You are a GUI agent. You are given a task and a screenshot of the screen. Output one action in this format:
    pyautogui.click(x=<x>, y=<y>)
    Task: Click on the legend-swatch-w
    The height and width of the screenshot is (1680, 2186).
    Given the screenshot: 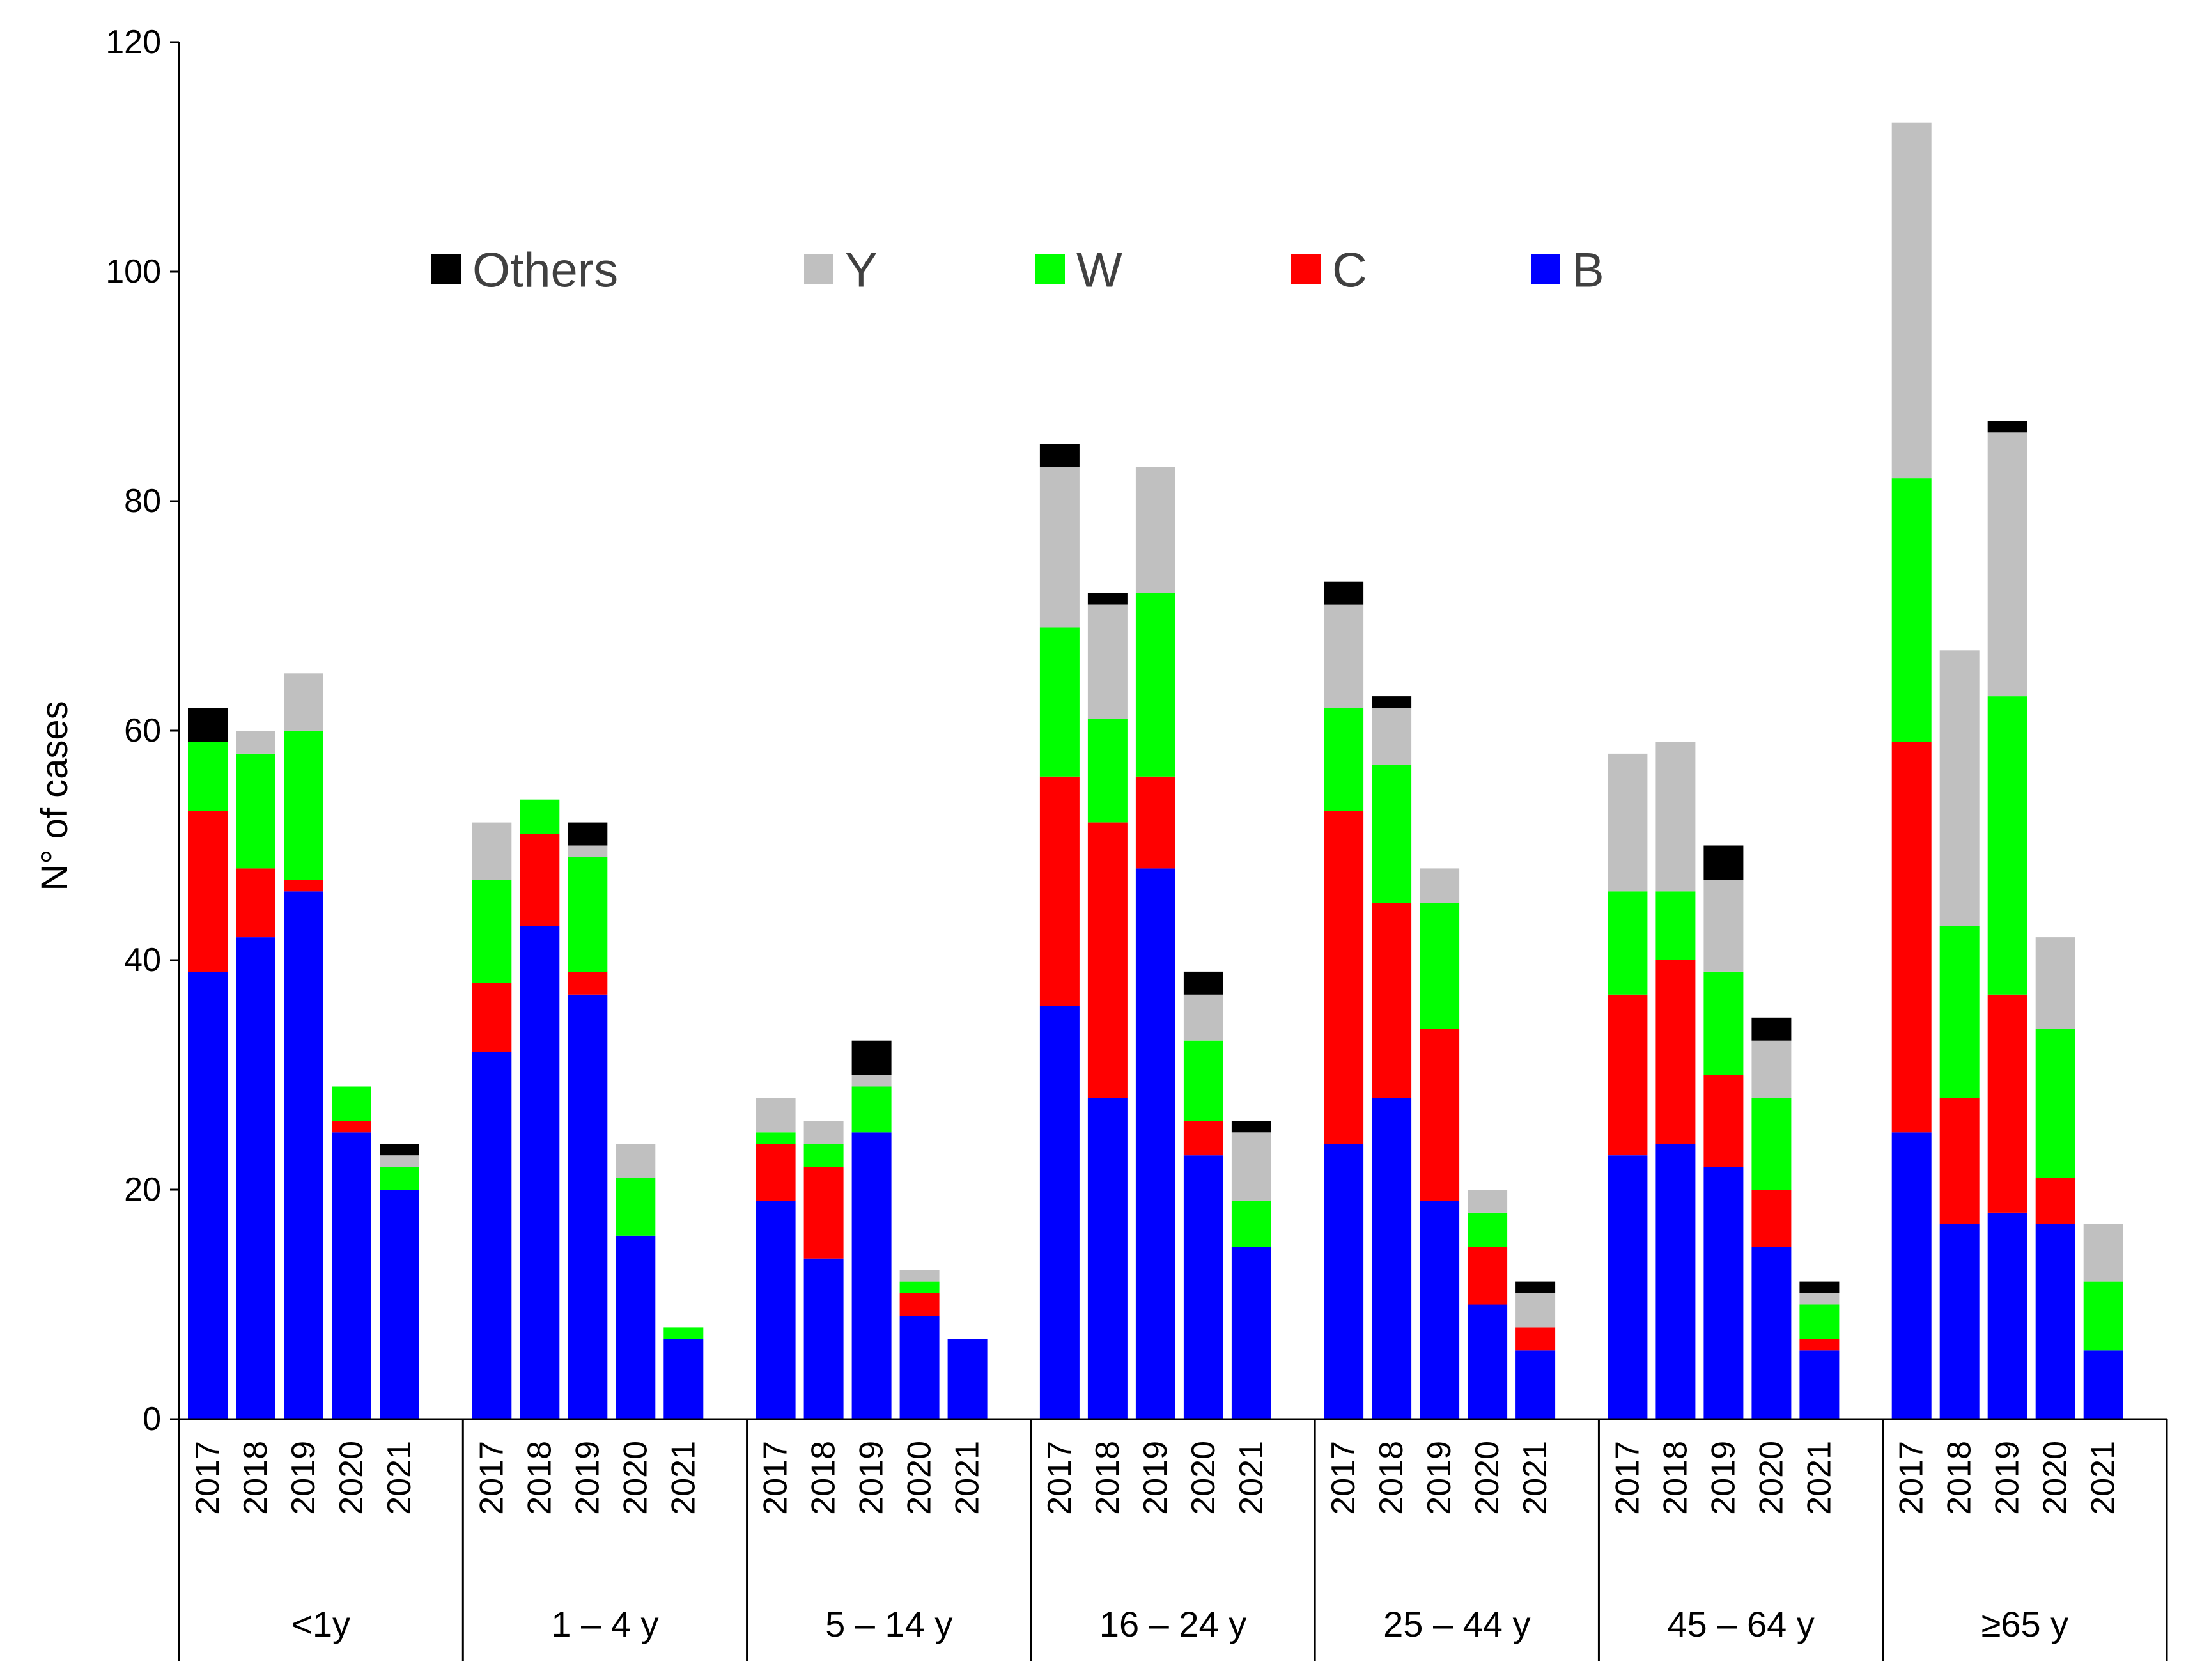 What is the action you would take?
    pyautogui.click(x=1050, y=269)
    